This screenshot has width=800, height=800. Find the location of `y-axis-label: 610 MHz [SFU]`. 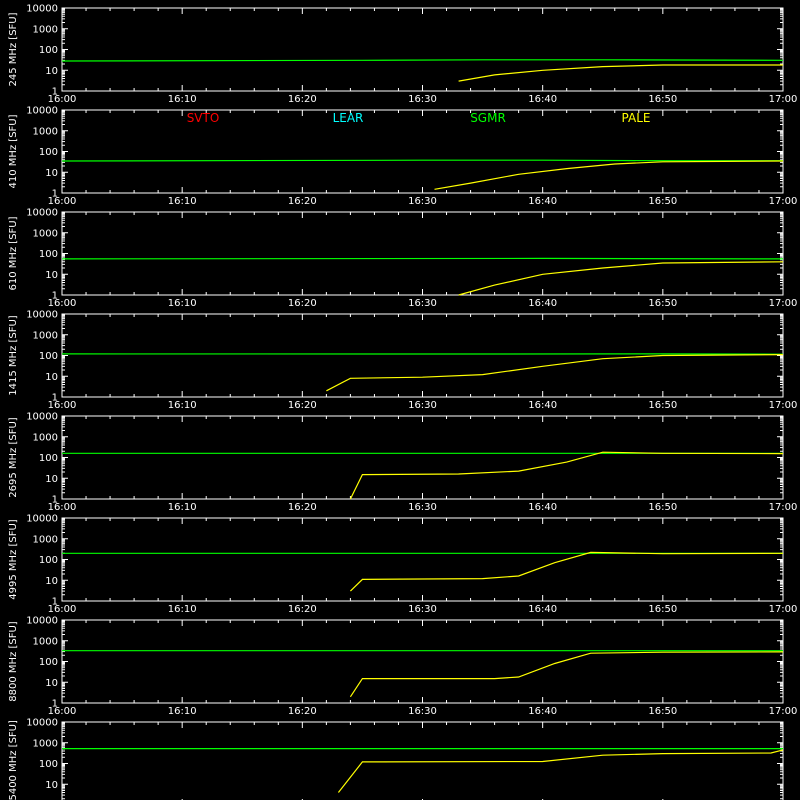

y-axis-label: 610 MHz [SFU] is located at coordinates (13, 253).